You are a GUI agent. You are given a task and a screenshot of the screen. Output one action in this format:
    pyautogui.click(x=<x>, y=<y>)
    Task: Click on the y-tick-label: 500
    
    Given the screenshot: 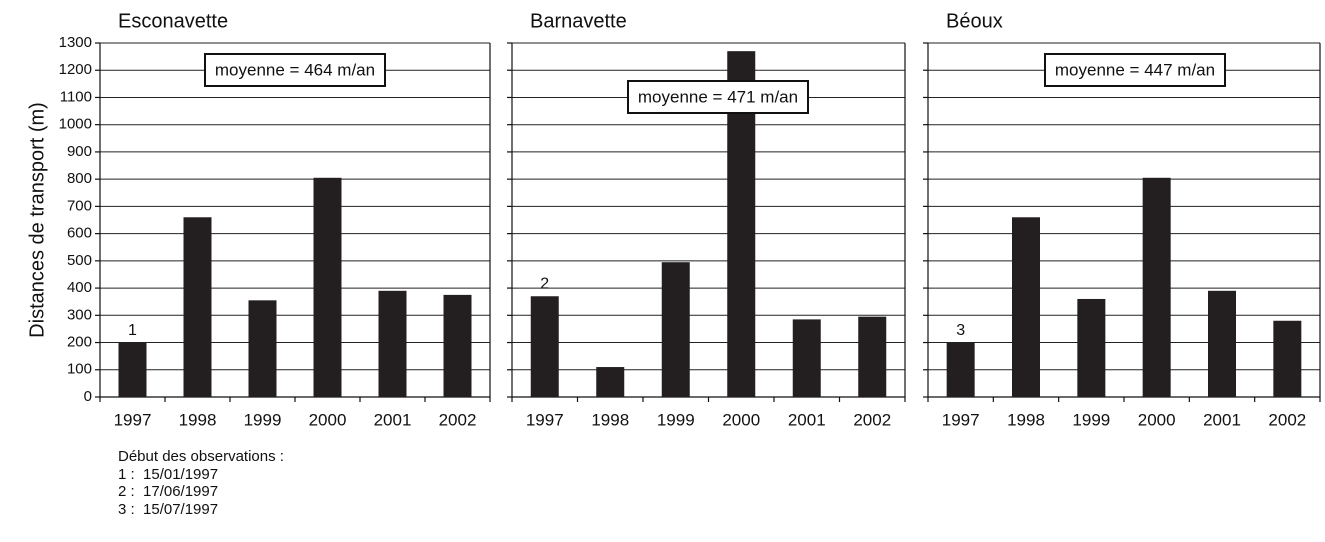 What is the action you would take?
    pyautogui.click(x=79, y=260)
    